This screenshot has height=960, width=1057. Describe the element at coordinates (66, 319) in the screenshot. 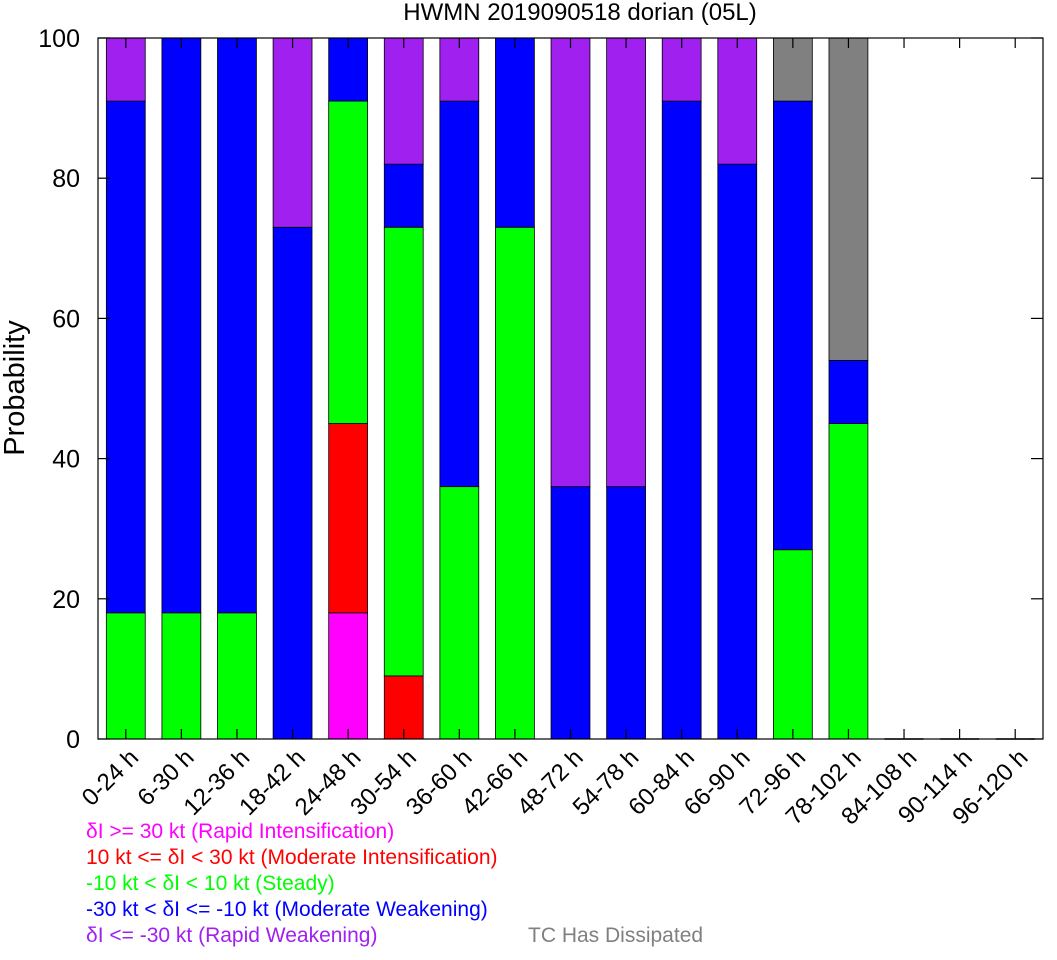

I see `y-tick-label: 60` at that location.